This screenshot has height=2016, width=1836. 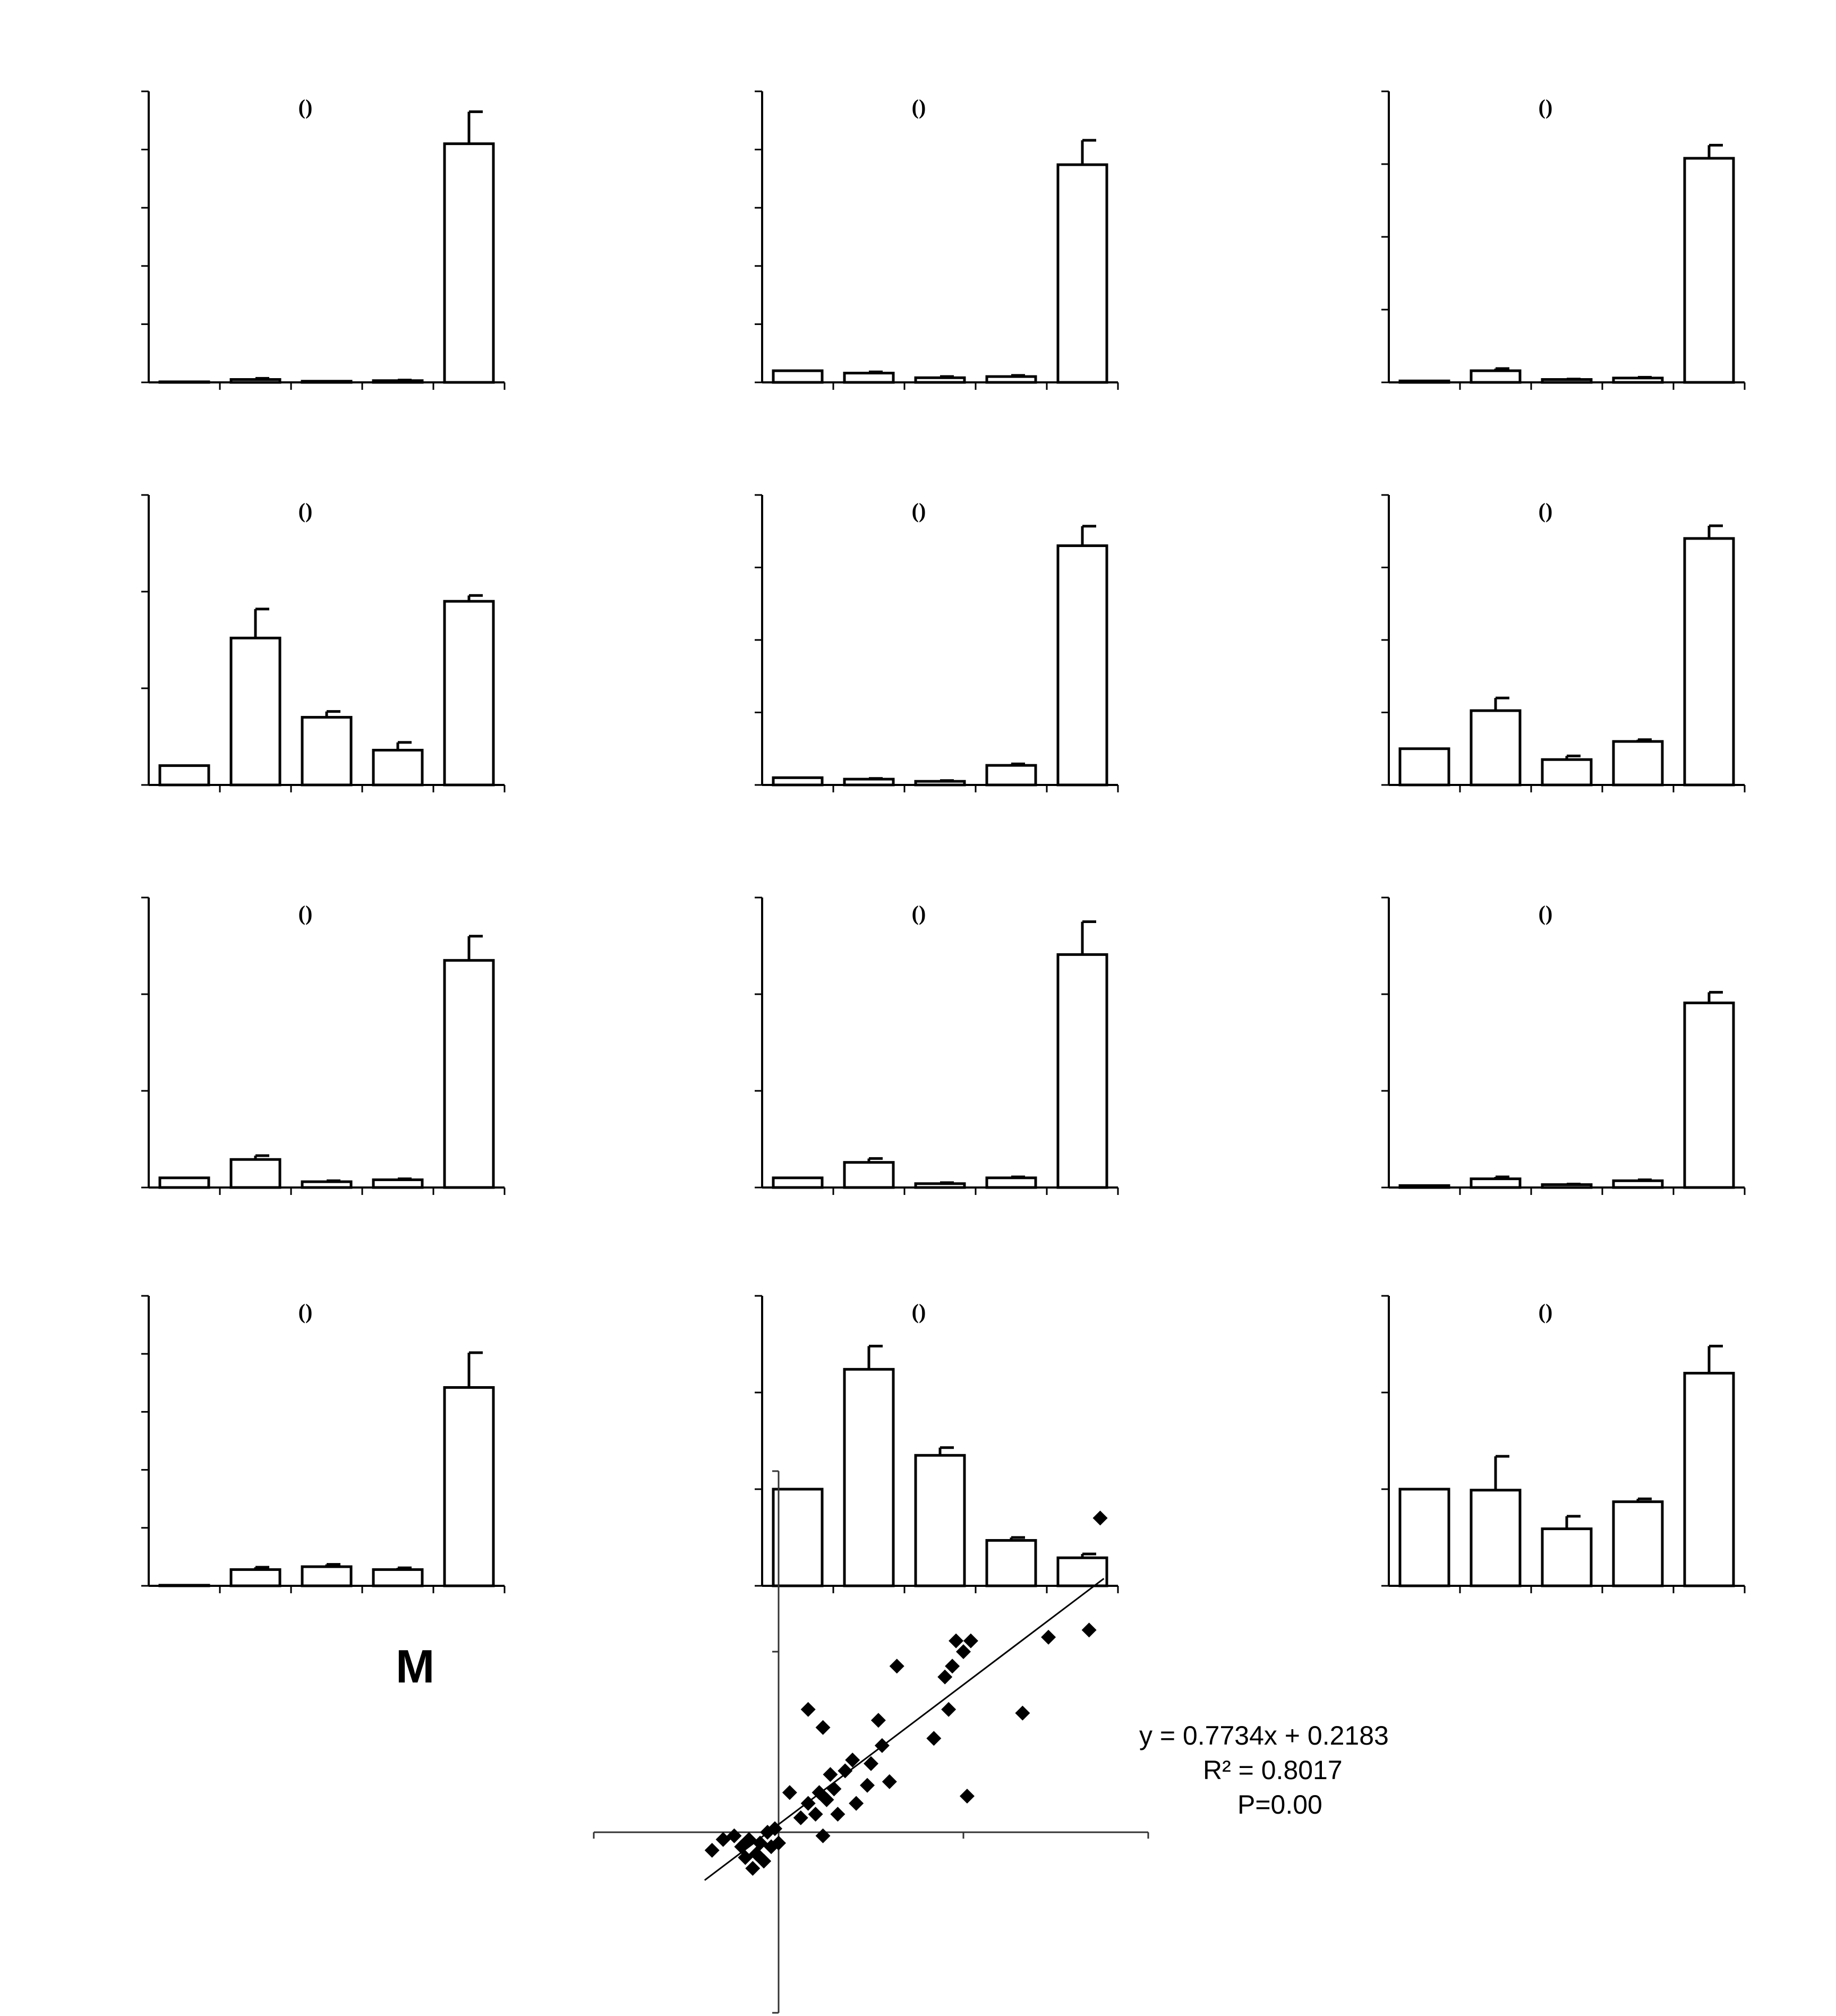 I want to click on bar-panel-j: (), so click(x=323, y=1444).